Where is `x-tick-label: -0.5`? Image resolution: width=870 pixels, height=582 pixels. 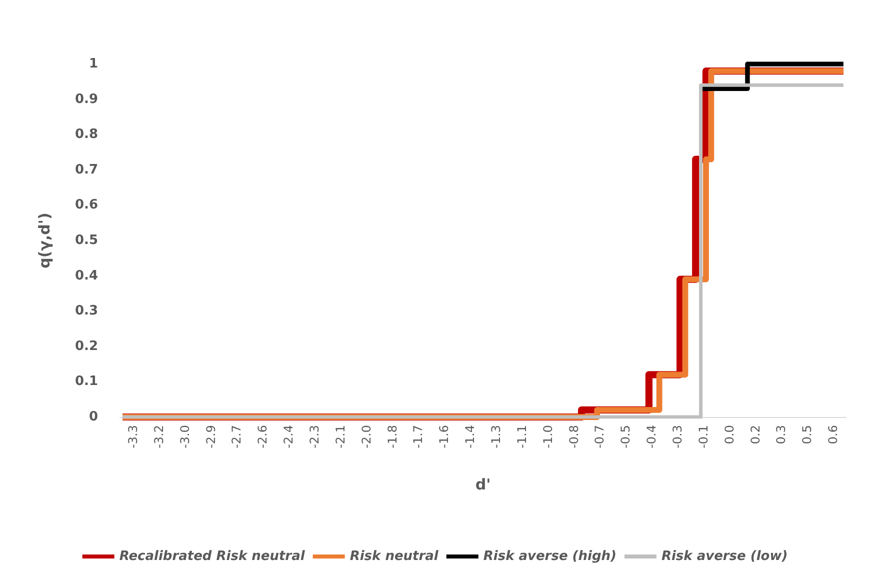 x-tick-label: -0.5 is located at coordinates (625, 436).